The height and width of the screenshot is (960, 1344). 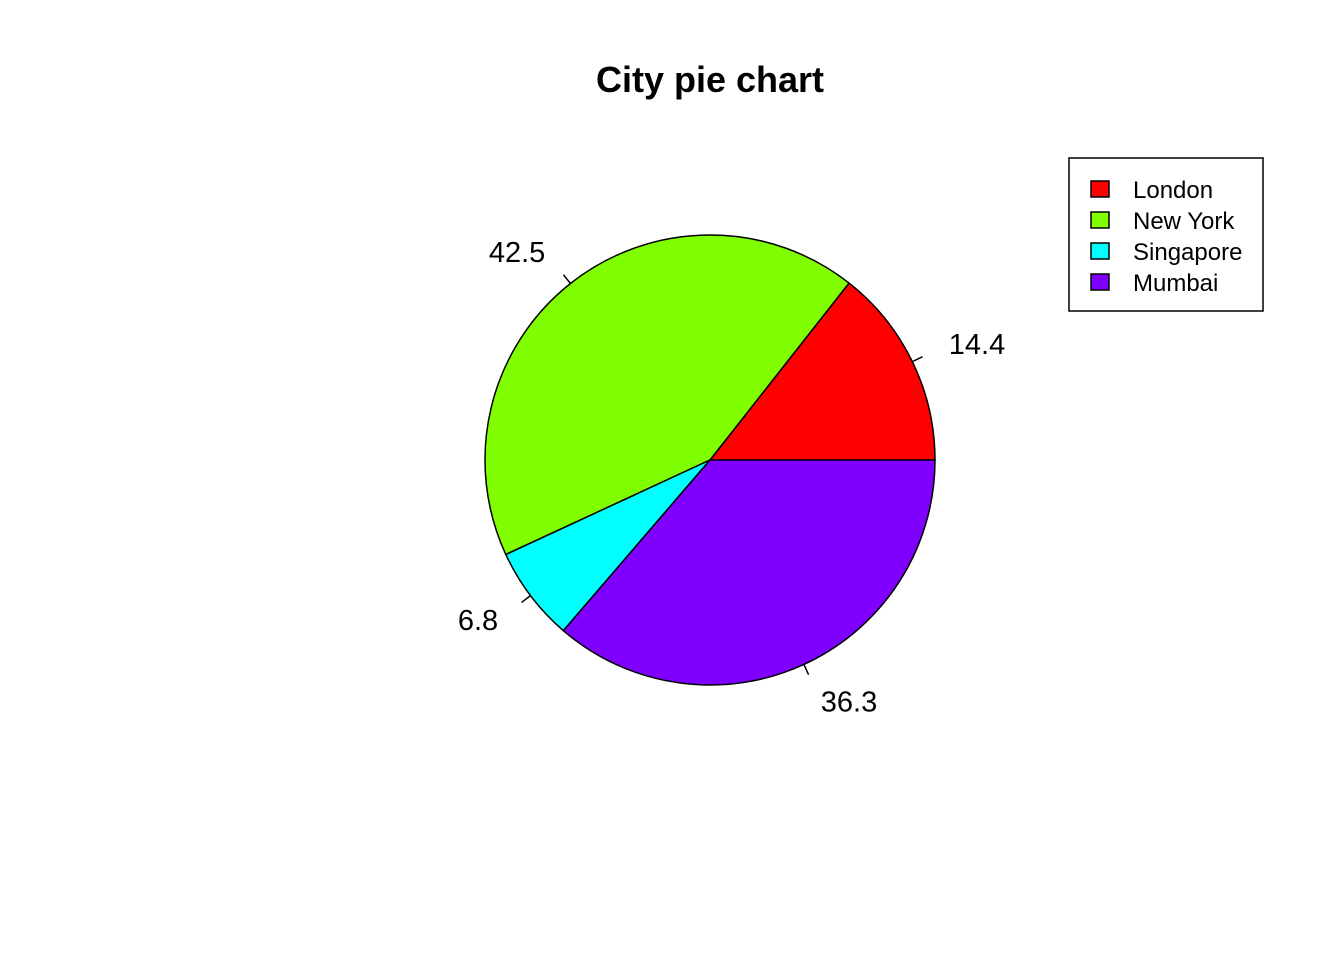 I want to click on slice-label: 14.4, so click(x=977, y=345).